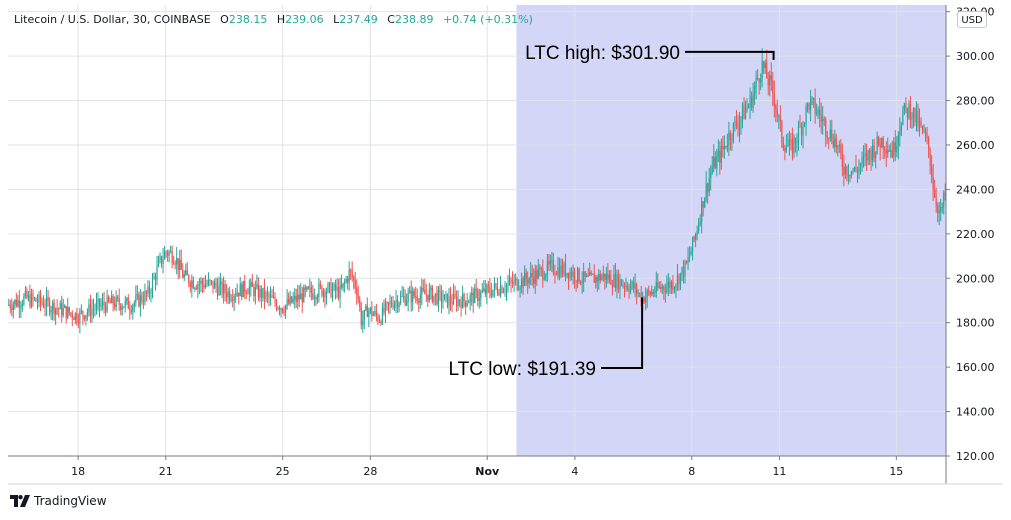  I want to click on tradingview-logo-icon, so click(20, 501).